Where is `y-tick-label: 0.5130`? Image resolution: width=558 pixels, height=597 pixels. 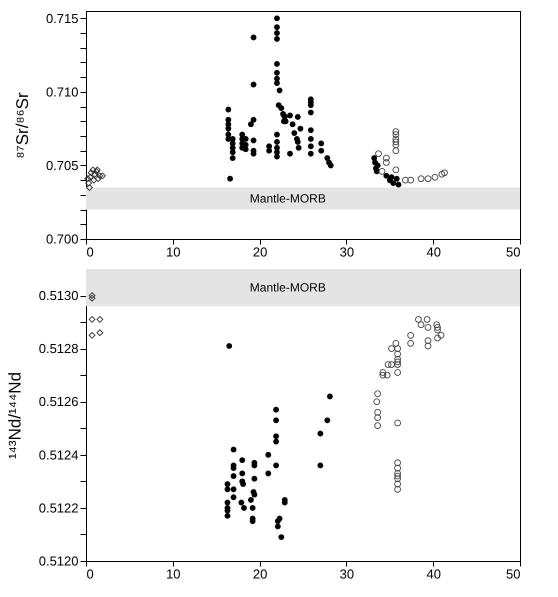 y-tick-label: 0.5130 is located at coordinates (58, 296).